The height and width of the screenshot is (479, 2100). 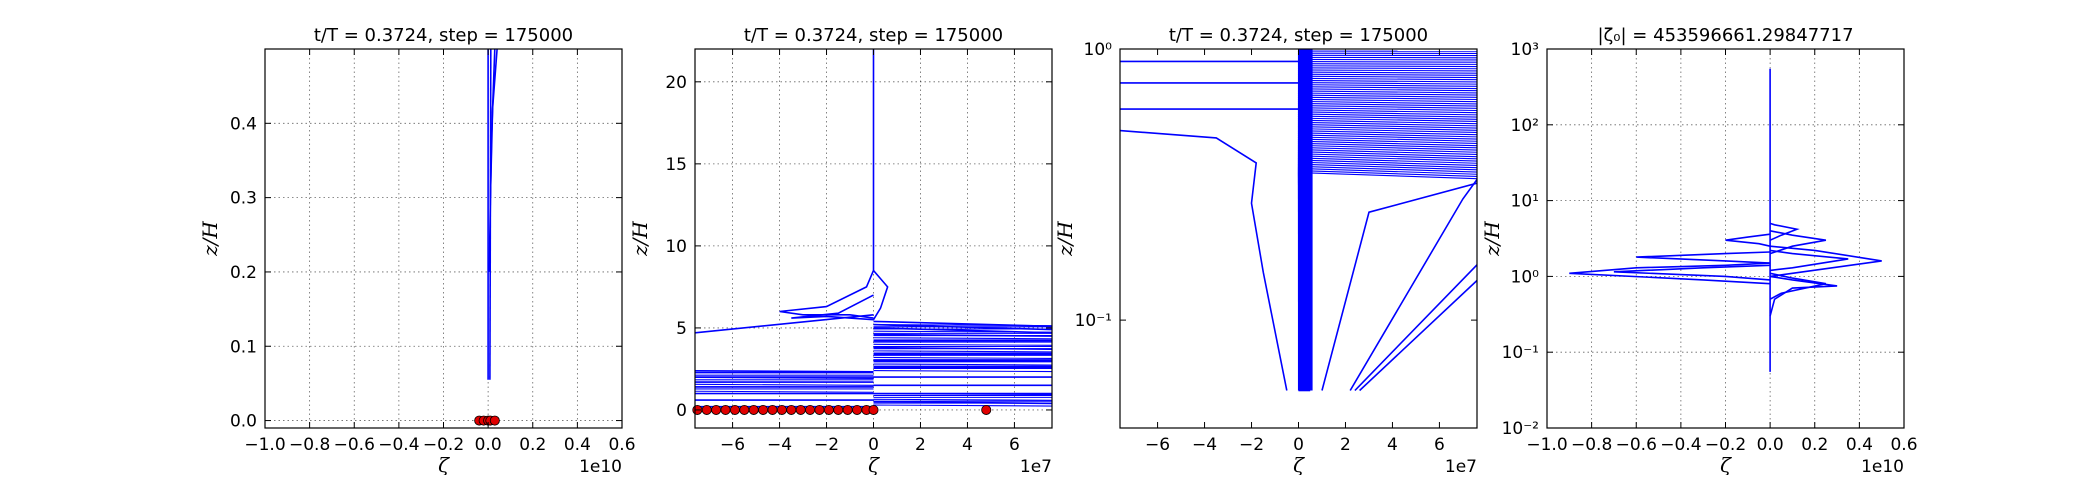 What do you see at coordinates (243, 347) in the screenshot?
I see `y-tick-label: 0.1` at bounding box center [243, 347].